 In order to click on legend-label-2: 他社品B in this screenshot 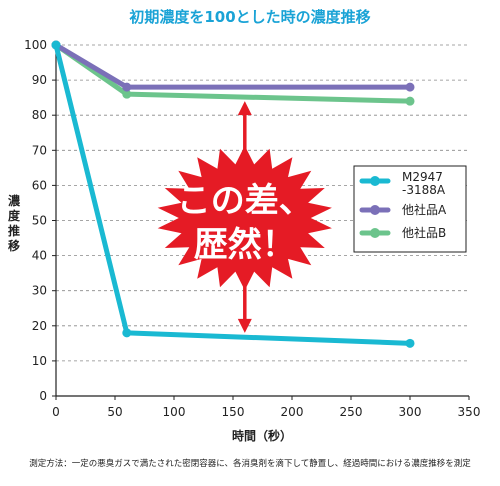, I will do `click(424, 232)`.